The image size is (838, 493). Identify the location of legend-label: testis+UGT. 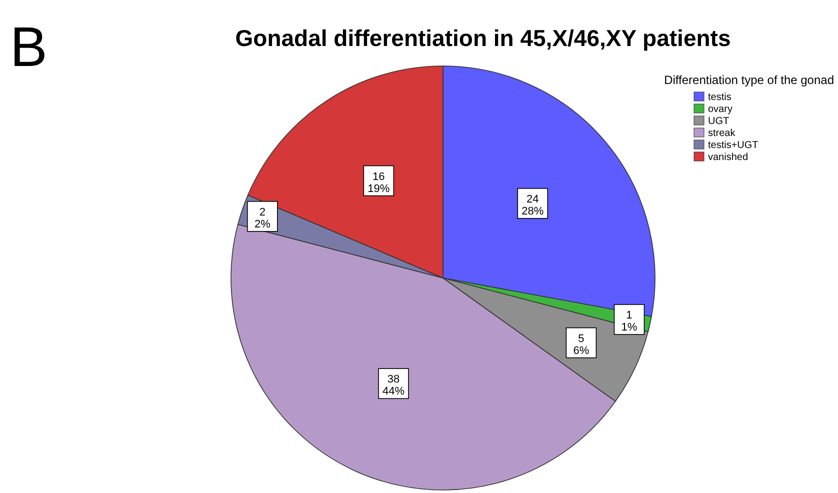
(733, 145).